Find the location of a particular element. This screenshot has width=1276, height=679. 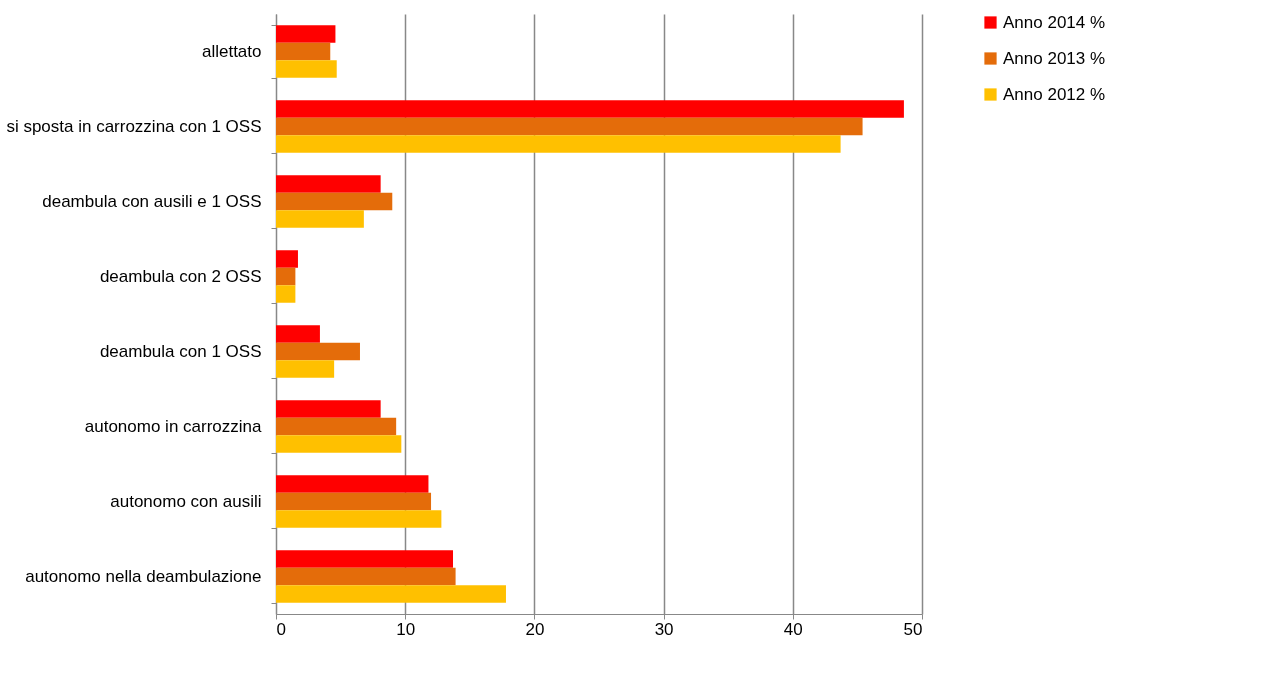

y-tick-label: deambula con 1 OSS is located at coordinates (180, 351).